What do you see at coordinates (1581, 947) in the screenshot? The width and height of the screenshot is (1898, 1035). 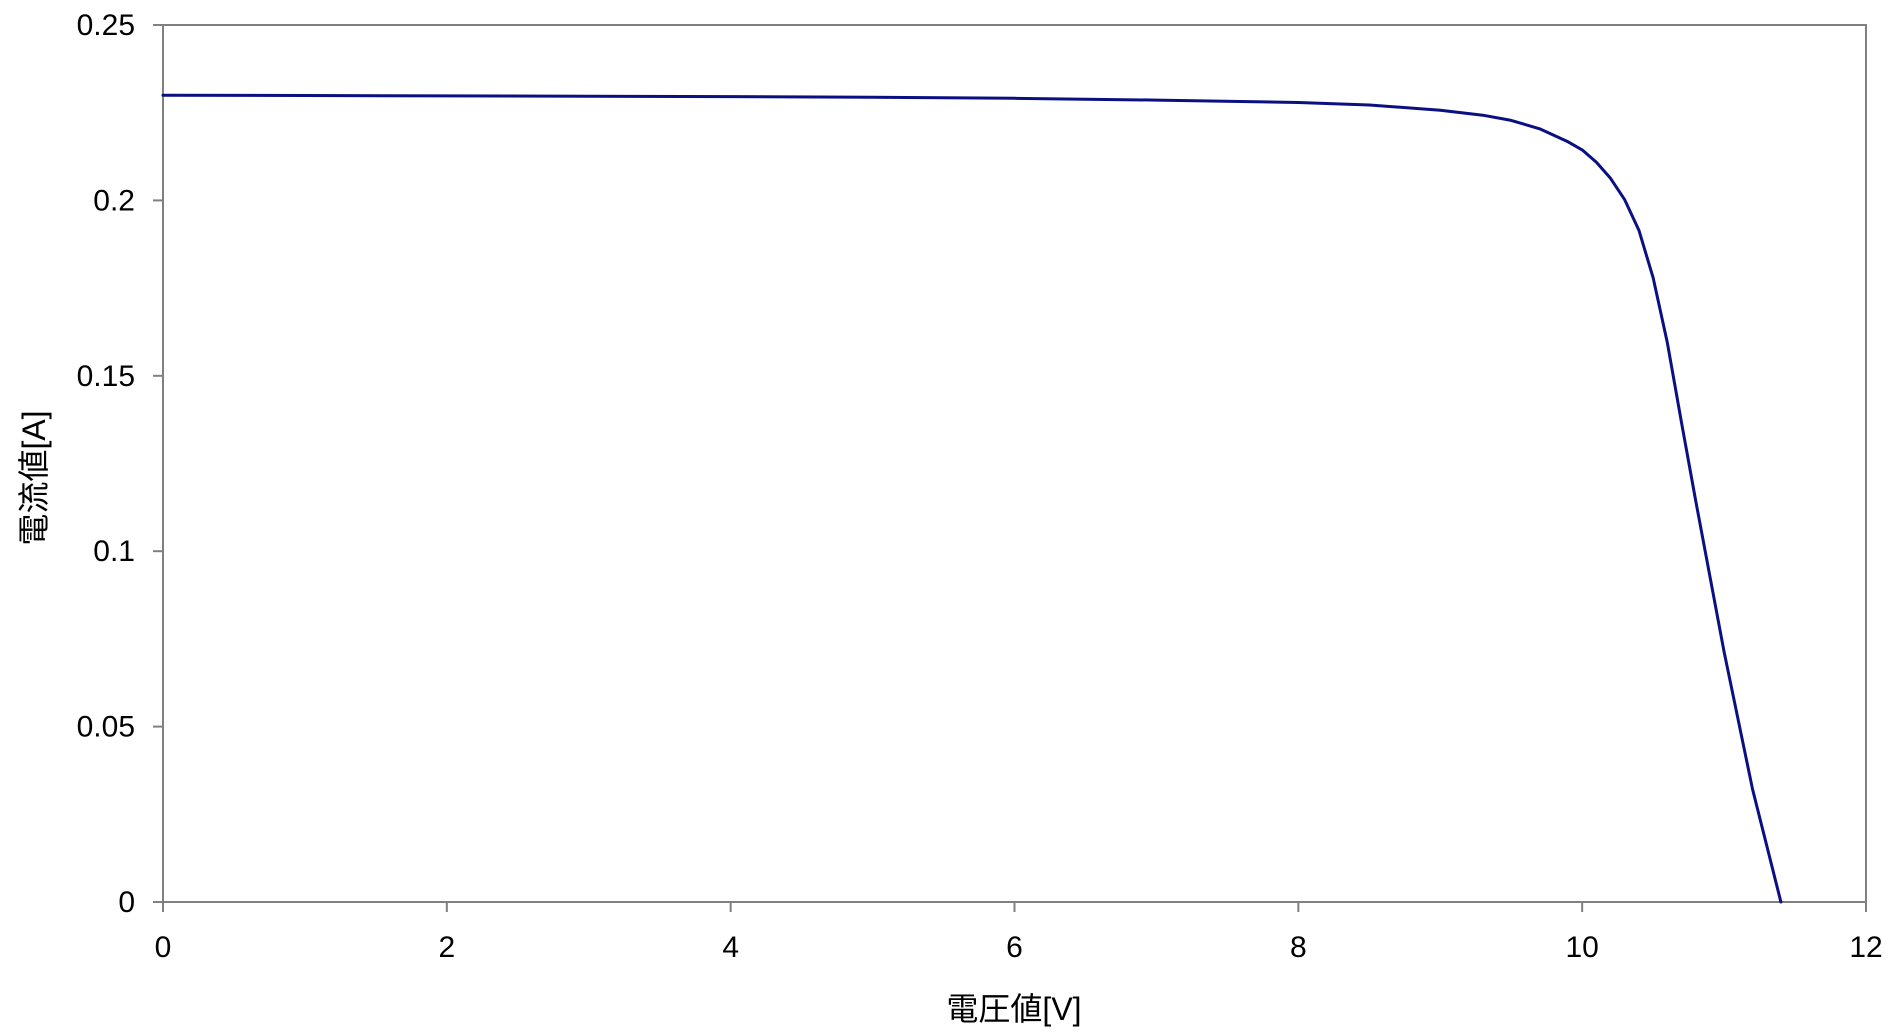 I see `x-tick-label: 10` at bounding box center [1581, 947].